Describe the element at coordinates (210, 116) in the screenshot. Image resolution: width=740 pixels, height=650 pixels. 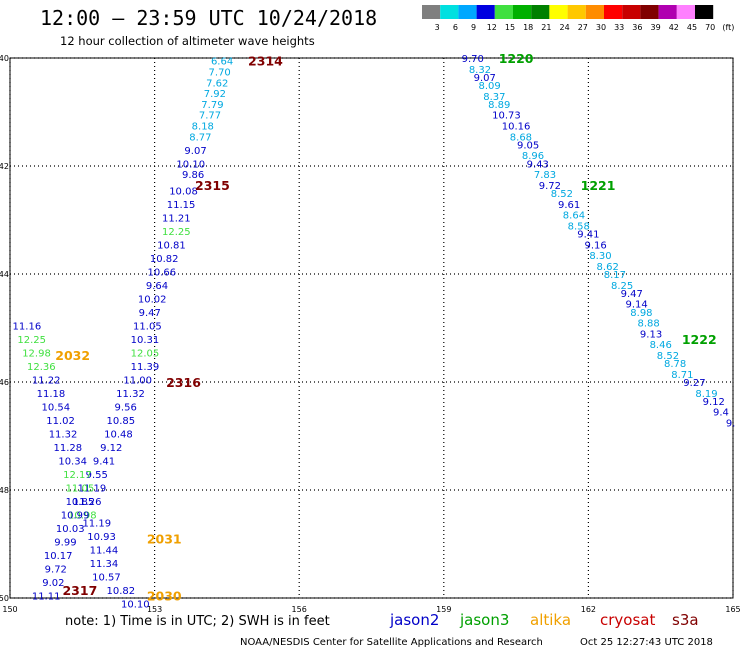
I see `swh-value: 7.77` at that location.